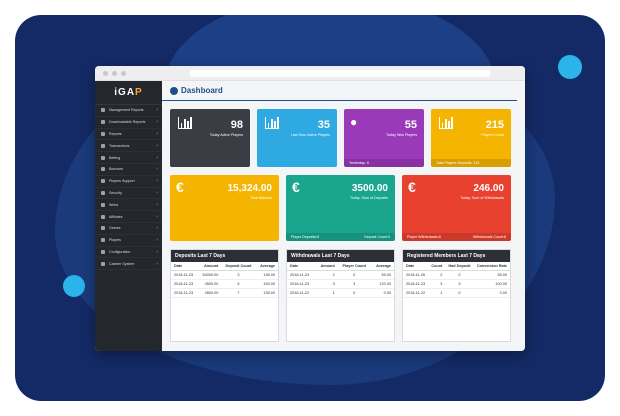 The image size is (620, 416). What do you see at coordinates (116, 169) in the screenshot?
I see `sidebar-item-label: Bonuses` at bounding box center [116, 169].